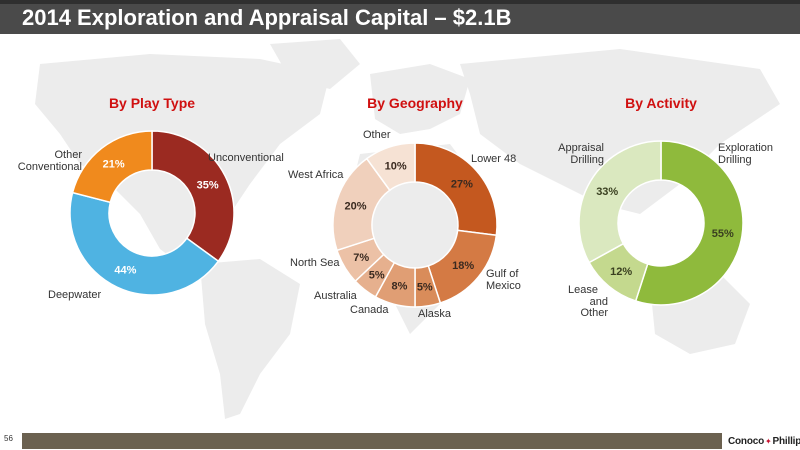 The image size is (800, 450). What do you see at coordinates (581, 148) in the screenshot?
I see `label-appraisal-drilling-line1: Appraisal` at bounding box center [581, 148].